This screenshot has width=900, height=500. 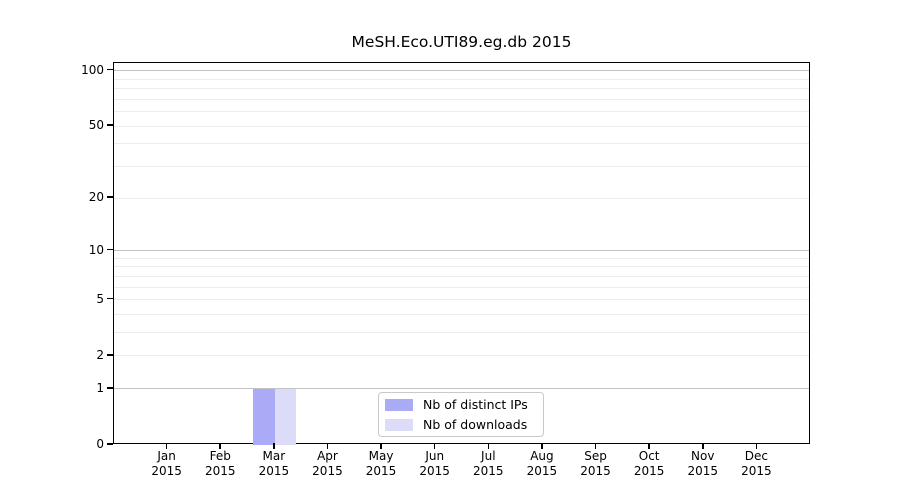 What do you see at coordinates (399, 404) in the screenshot?
I see `legend-swatch-distinct-ips` at bounding box center [399, 404].